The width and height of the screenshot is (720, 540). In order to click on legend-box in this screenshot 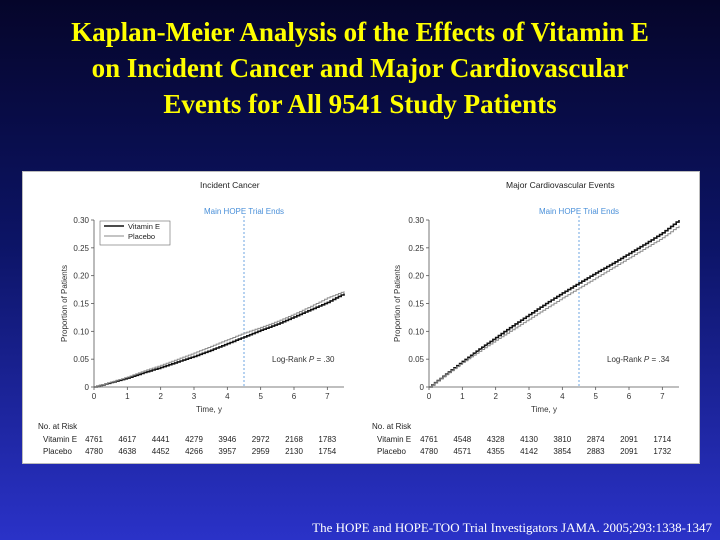, I will do `click(135, 233)`.